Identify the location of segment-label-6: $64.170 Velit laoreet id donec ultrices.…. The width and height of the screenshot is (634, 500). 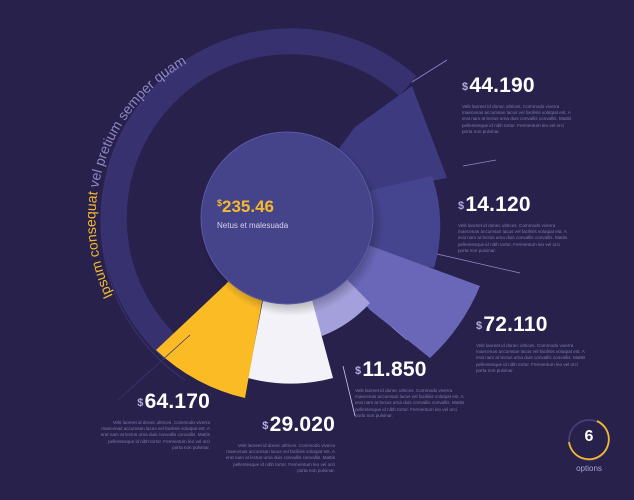
(154, 420).